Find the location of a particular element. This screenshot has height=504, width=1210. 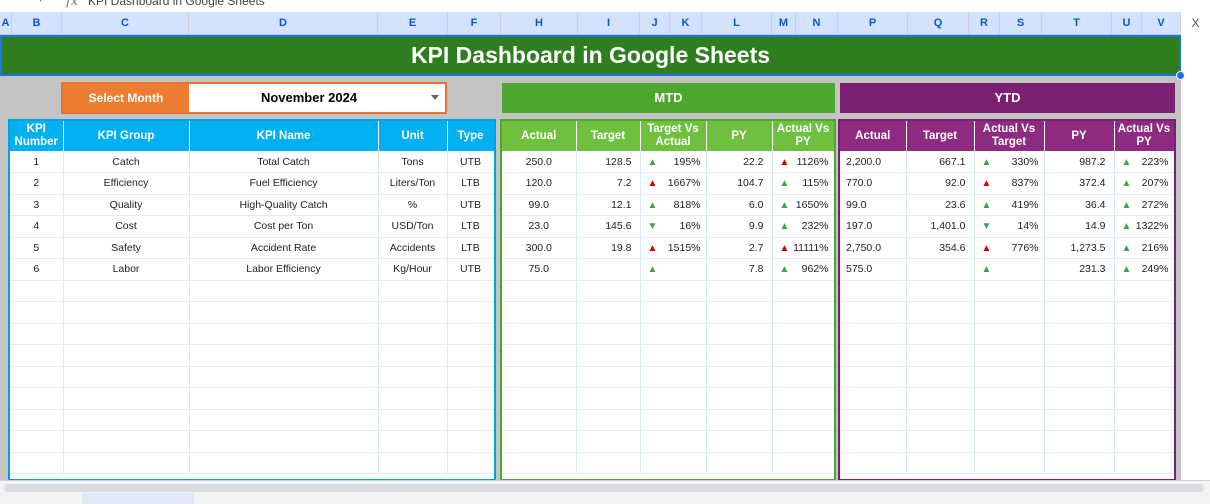

ytd-target-cell: 667.1 is located at coordinates (940, 162).